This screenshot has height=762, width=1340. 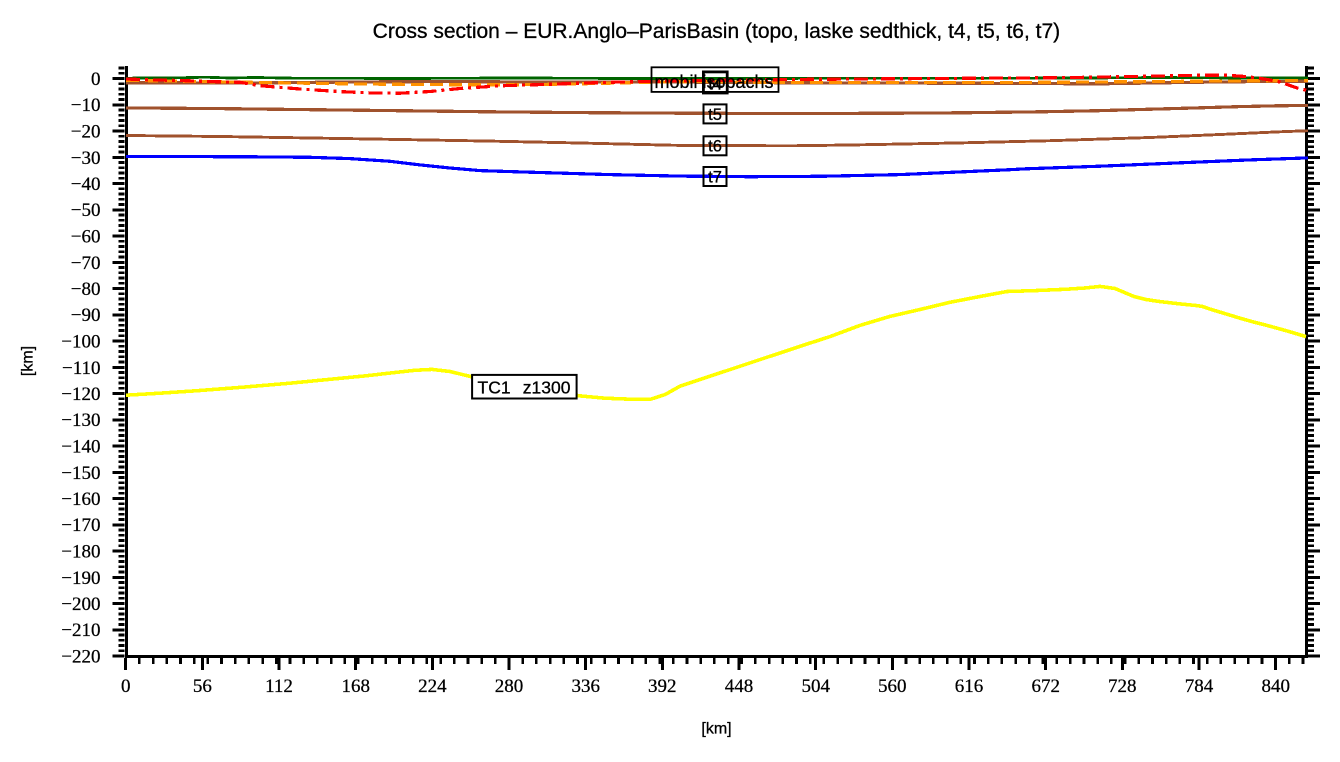 What do you see at coordinates (1199, 686) in the screenshot?
I see `svg-text: 784` at bounding box center [1199, 686].